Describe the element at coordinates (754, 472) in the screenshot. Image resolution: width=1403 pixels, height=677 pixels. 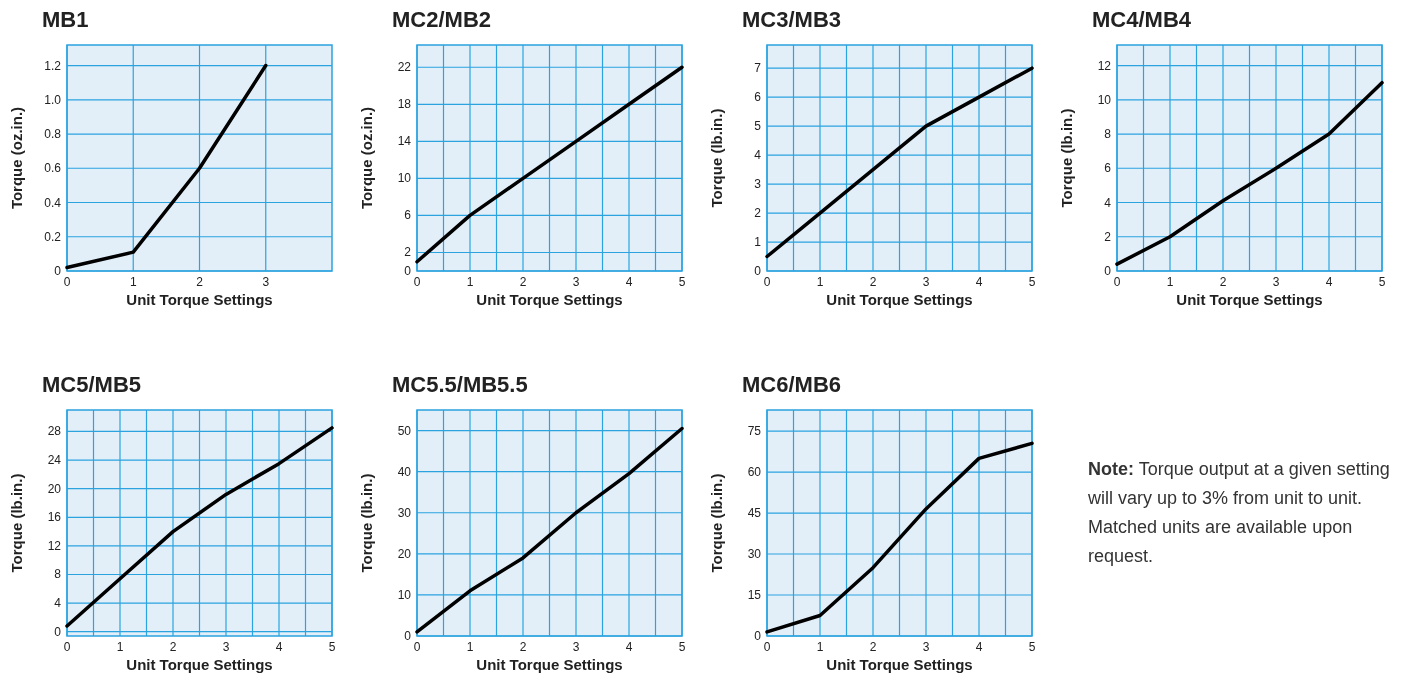
I see `y-tick-label: 60` at that location.